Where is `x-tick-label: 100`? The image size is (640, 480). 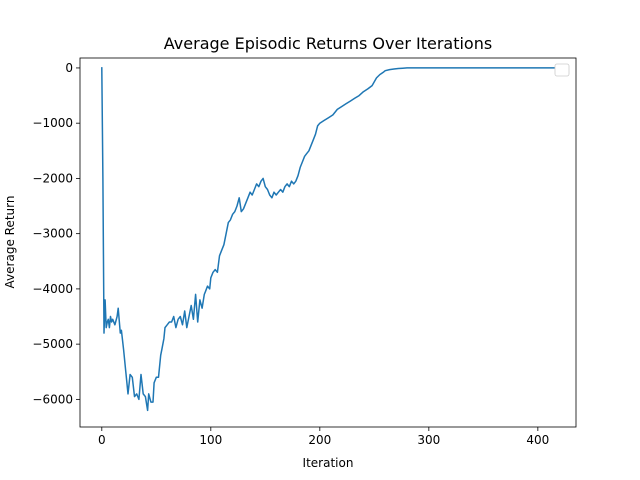 x-tick-label: 100 is located at coordinates (210, 440).